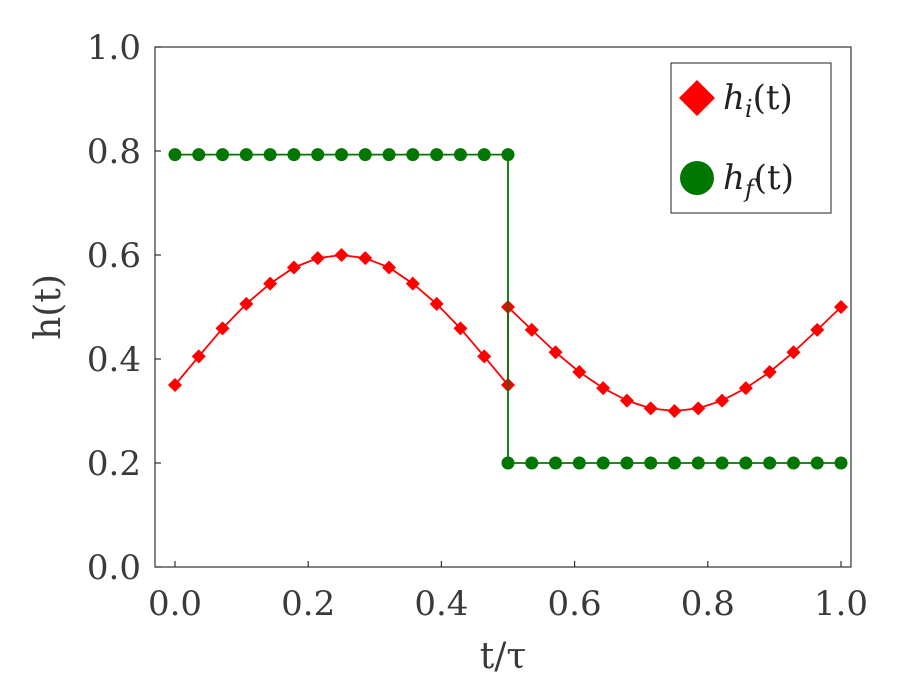  What do you see at coordinates (751, 138) in the screenshot?
I see `legend: hi(t) hf(t)` at bounding box center [751, 138].